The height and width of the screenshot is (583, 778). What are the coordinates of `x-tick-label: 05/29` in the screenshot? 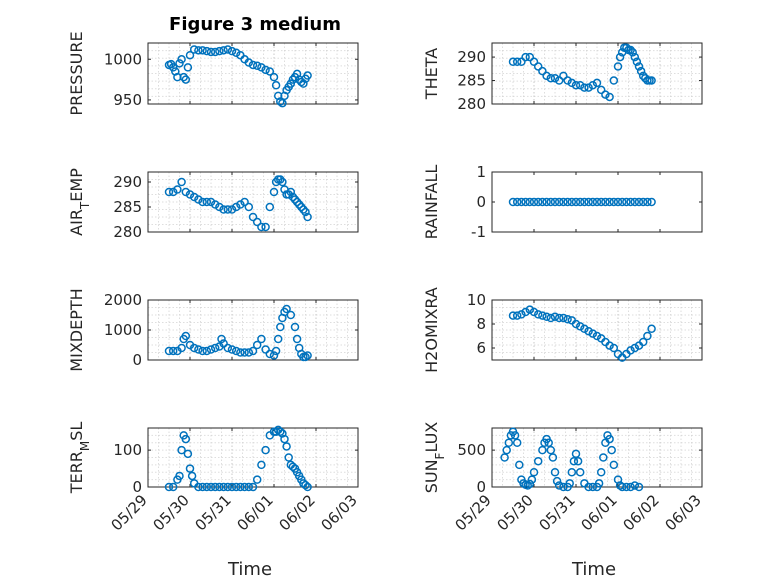 It's located at (473, 512).